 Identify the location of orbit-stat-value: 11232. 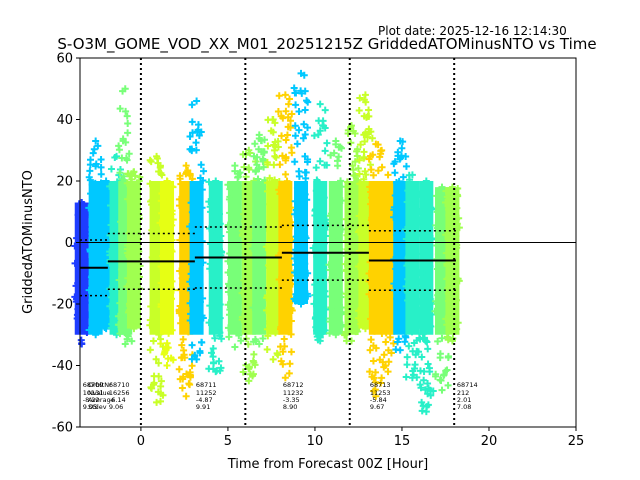
(293, 393).